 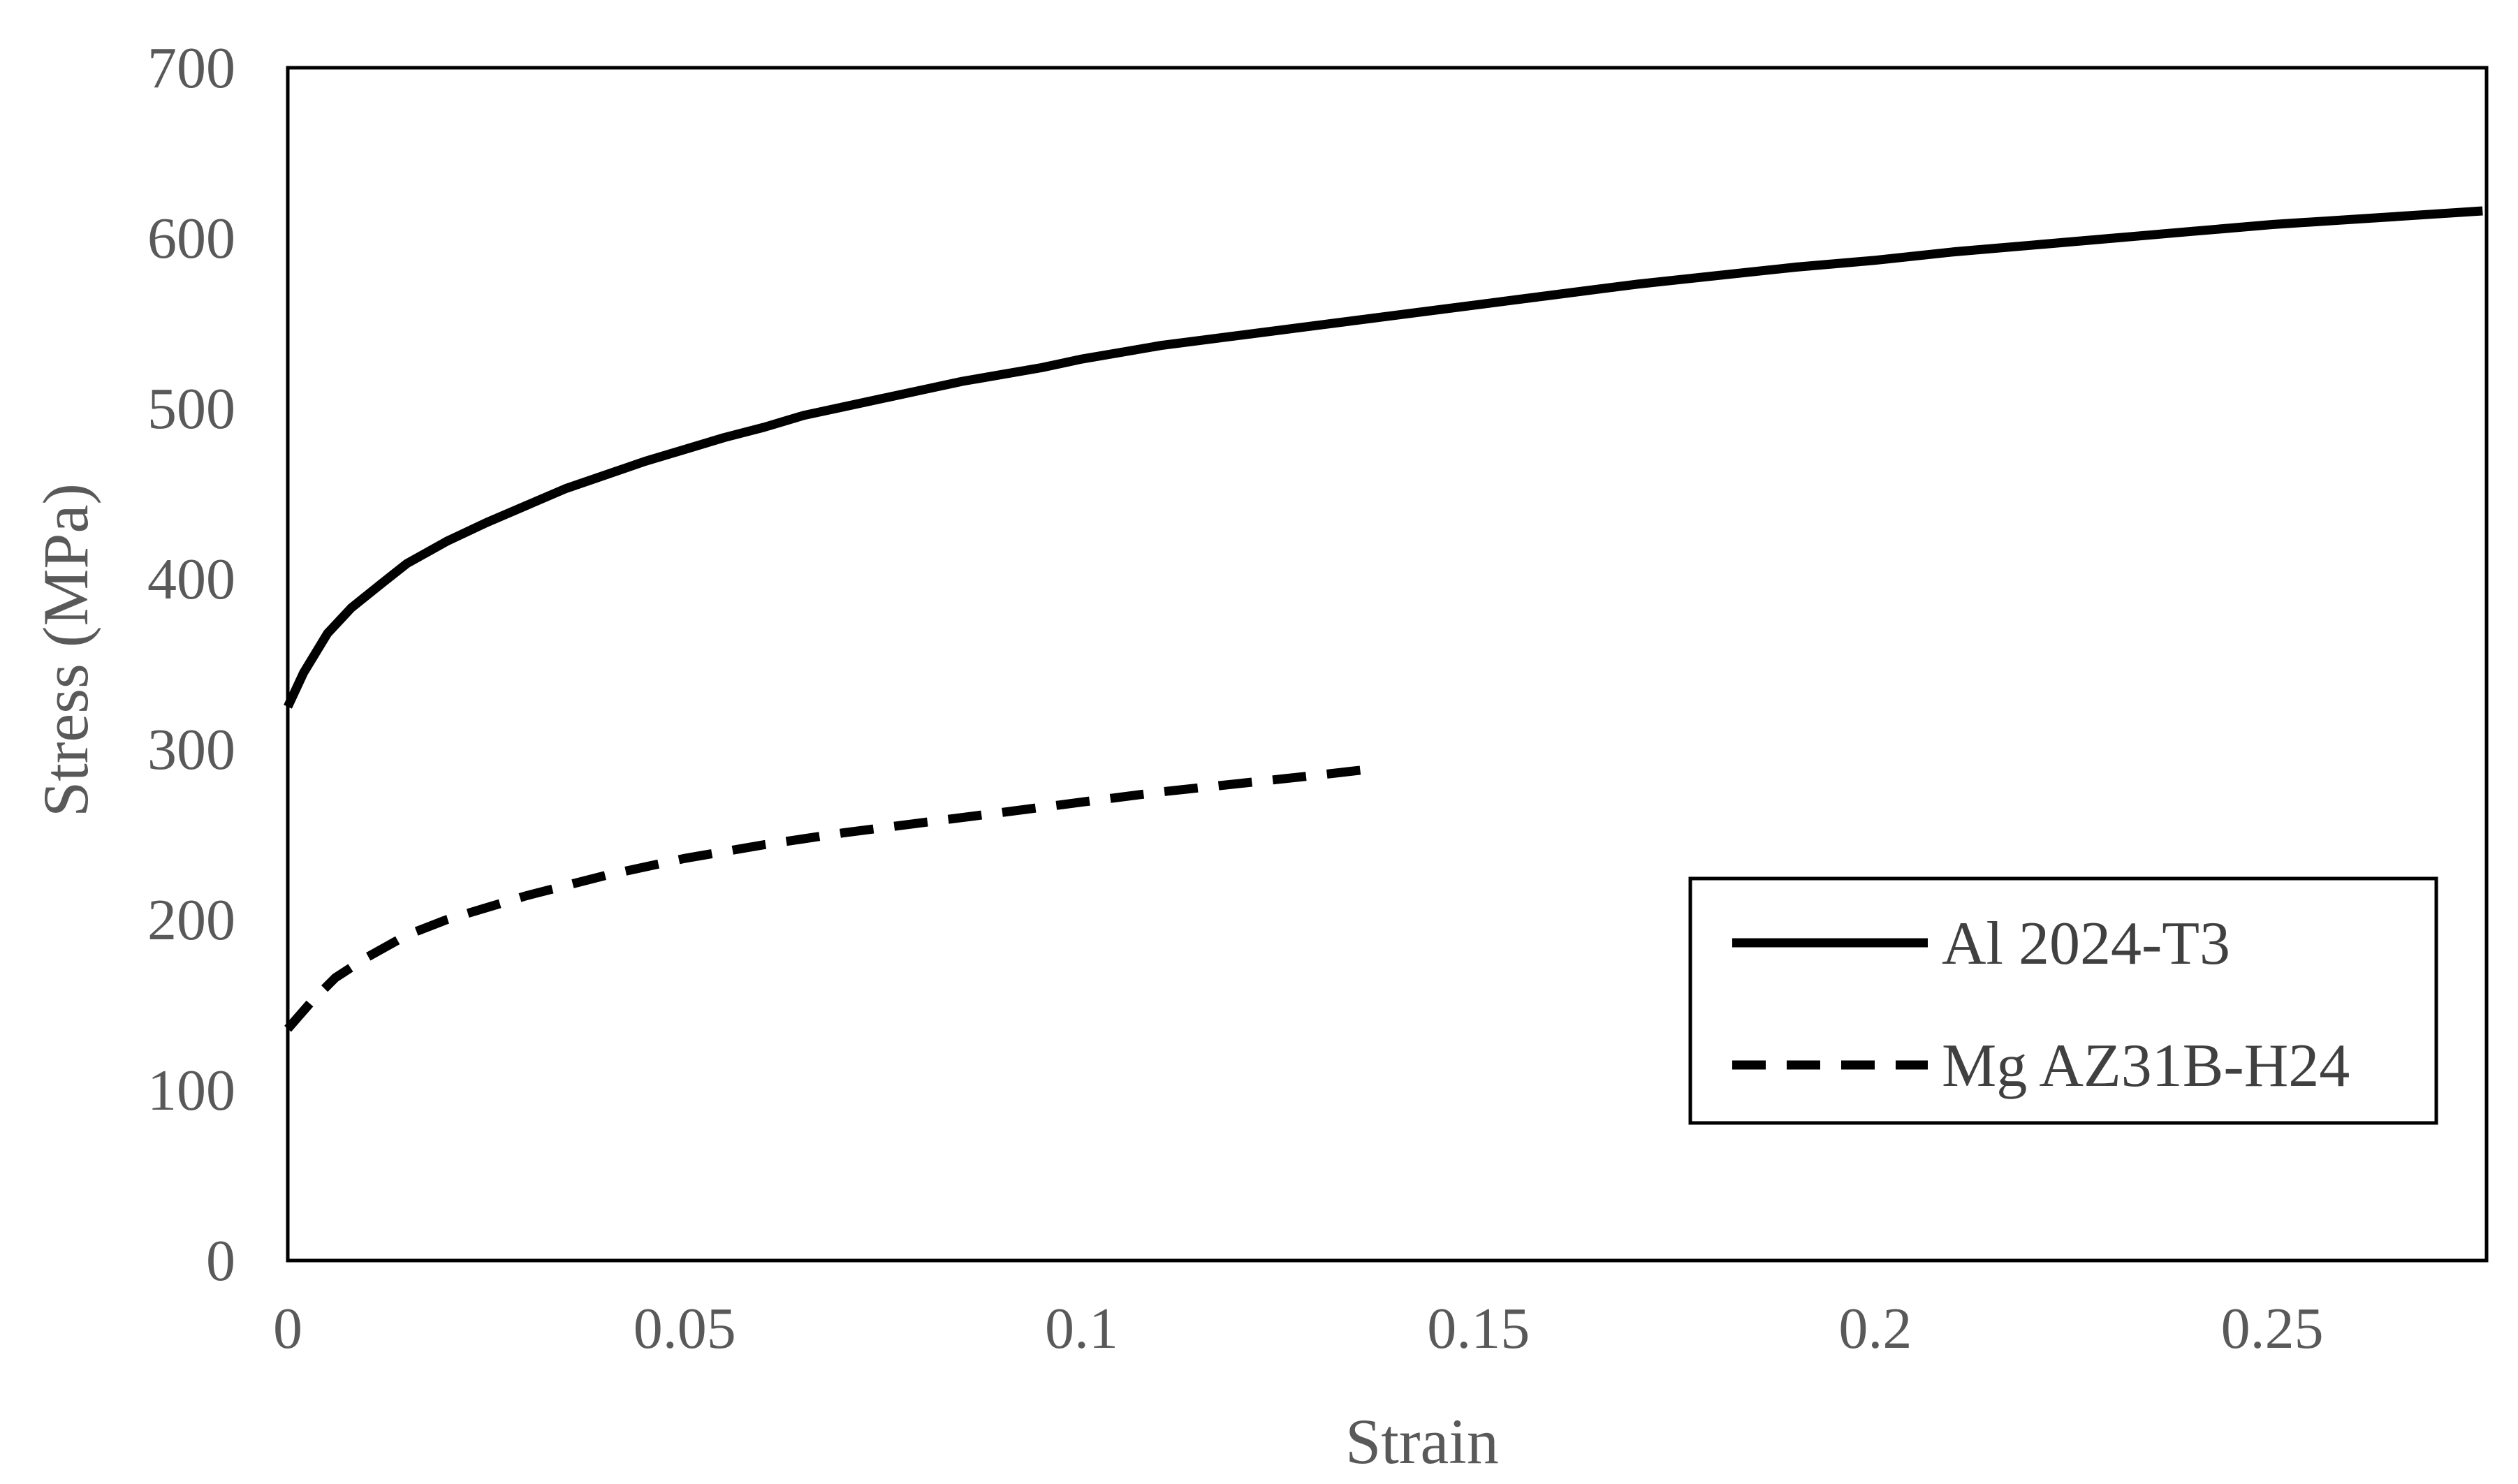 I want to click on x-tick-label: 0.05, so click(x=685, y=1328).